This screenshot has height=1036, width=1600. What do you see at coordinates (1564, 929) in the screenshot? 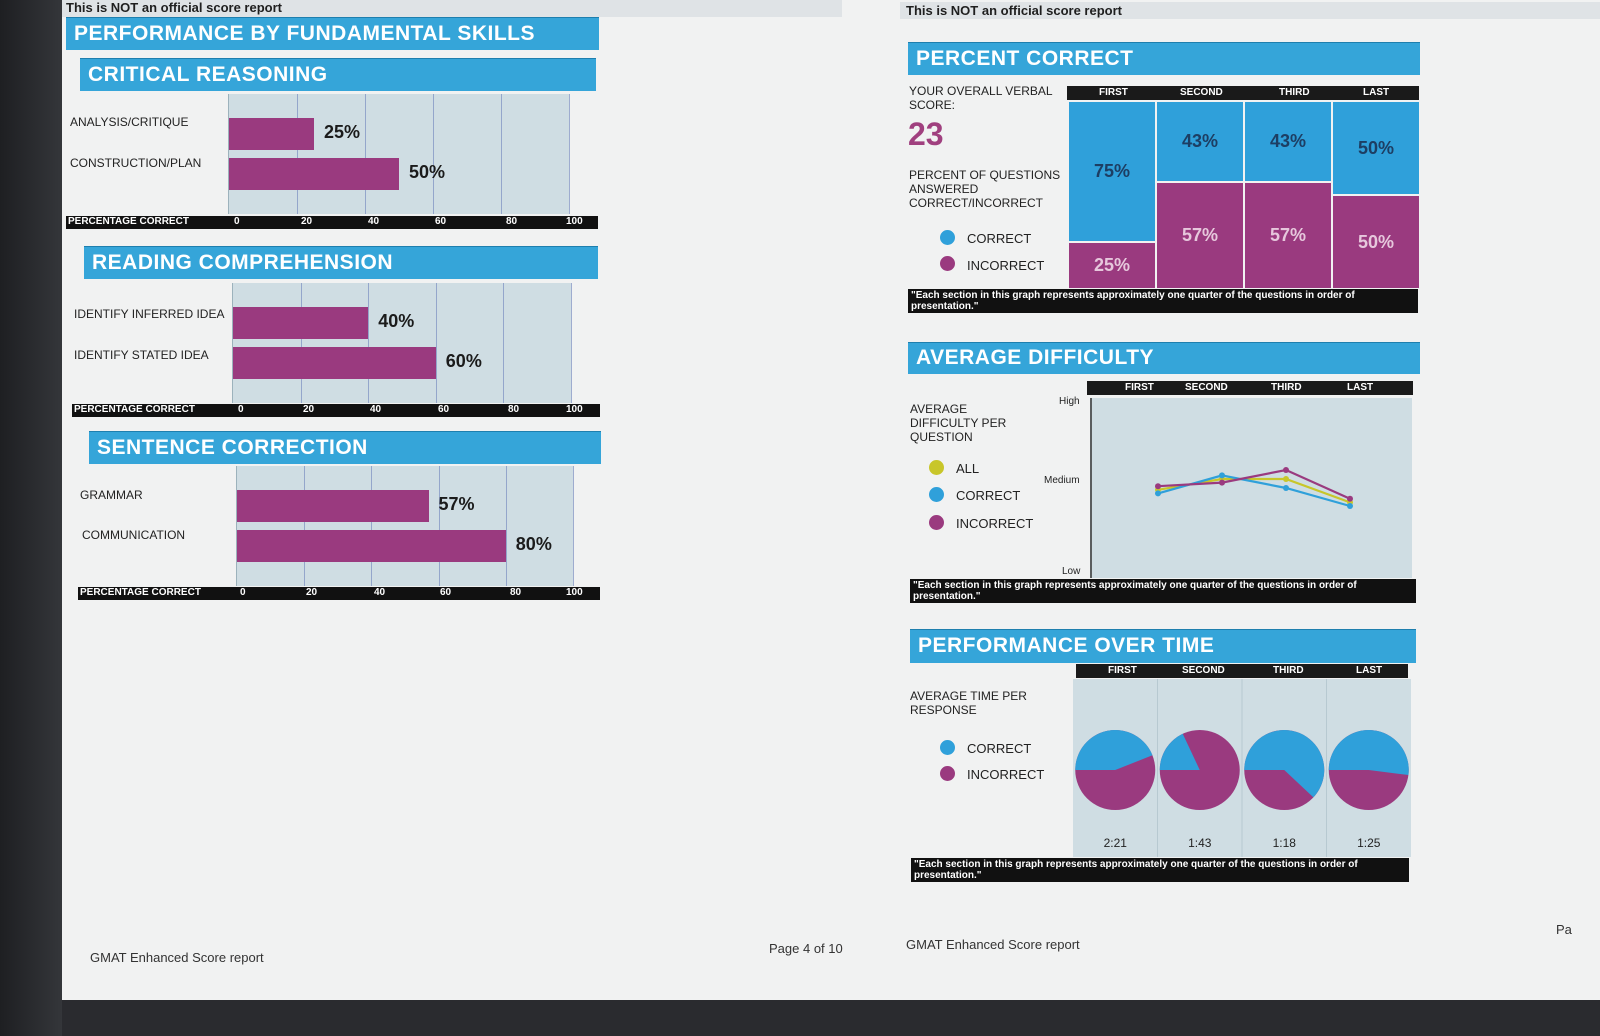
I see `footer-edge: Pa` at bounding box center [1564, 929].